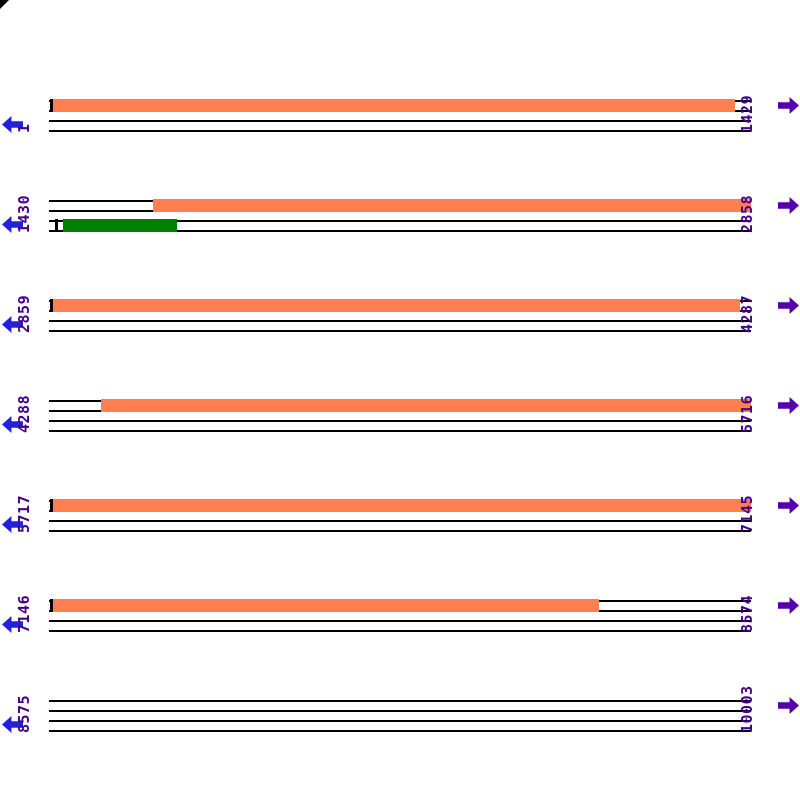 The image size is (800, 800). What do you see at coordinates (24, 513) in the screenshot?
I see `row-start-position-label: 5717` at bounding box center [24, 513].